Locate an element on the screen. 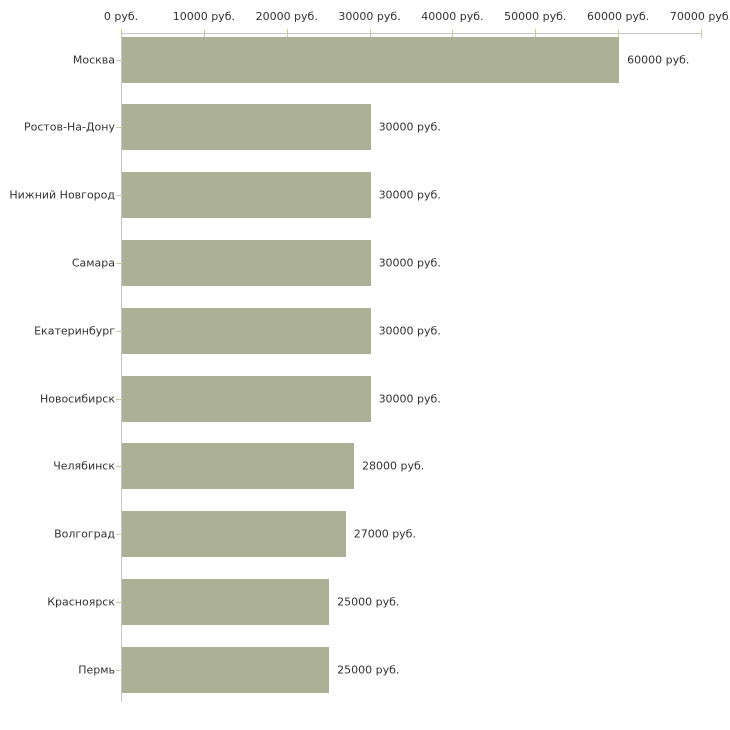  category-label: Красноярск is located at coordinates (81, 602).